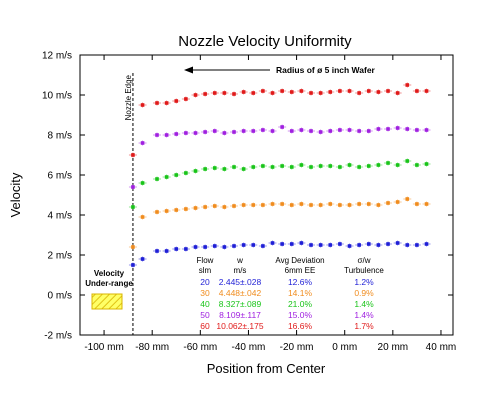  I want to click on legend-cell: 21.0%, so click(300, 304).